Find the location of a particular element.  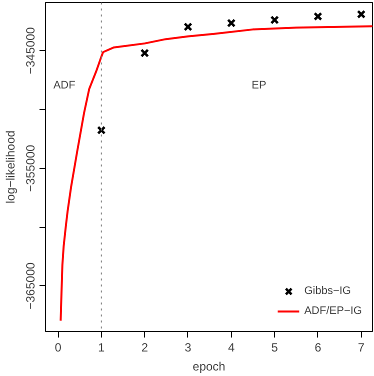

legend-label: Gibbs−IG is located at coordinates (327, 291).